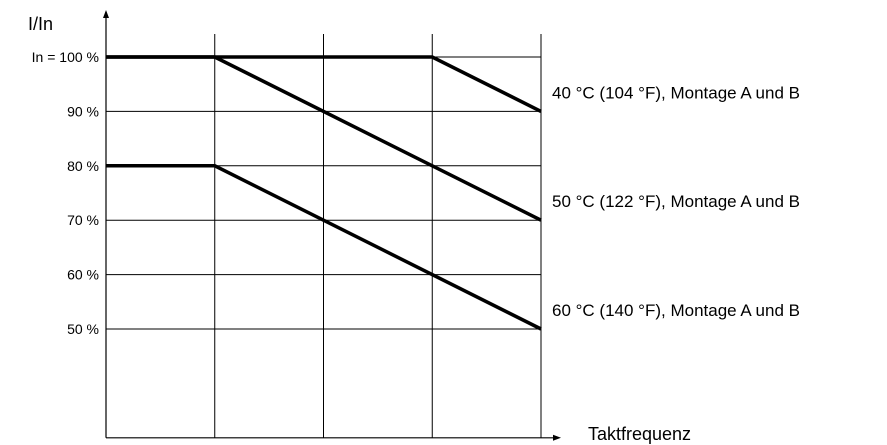 The image size is (887, 445). Describe the element at coordinates (83, 166) in the screenshot. I see `y-tick-label-80: 80 %` at that location.